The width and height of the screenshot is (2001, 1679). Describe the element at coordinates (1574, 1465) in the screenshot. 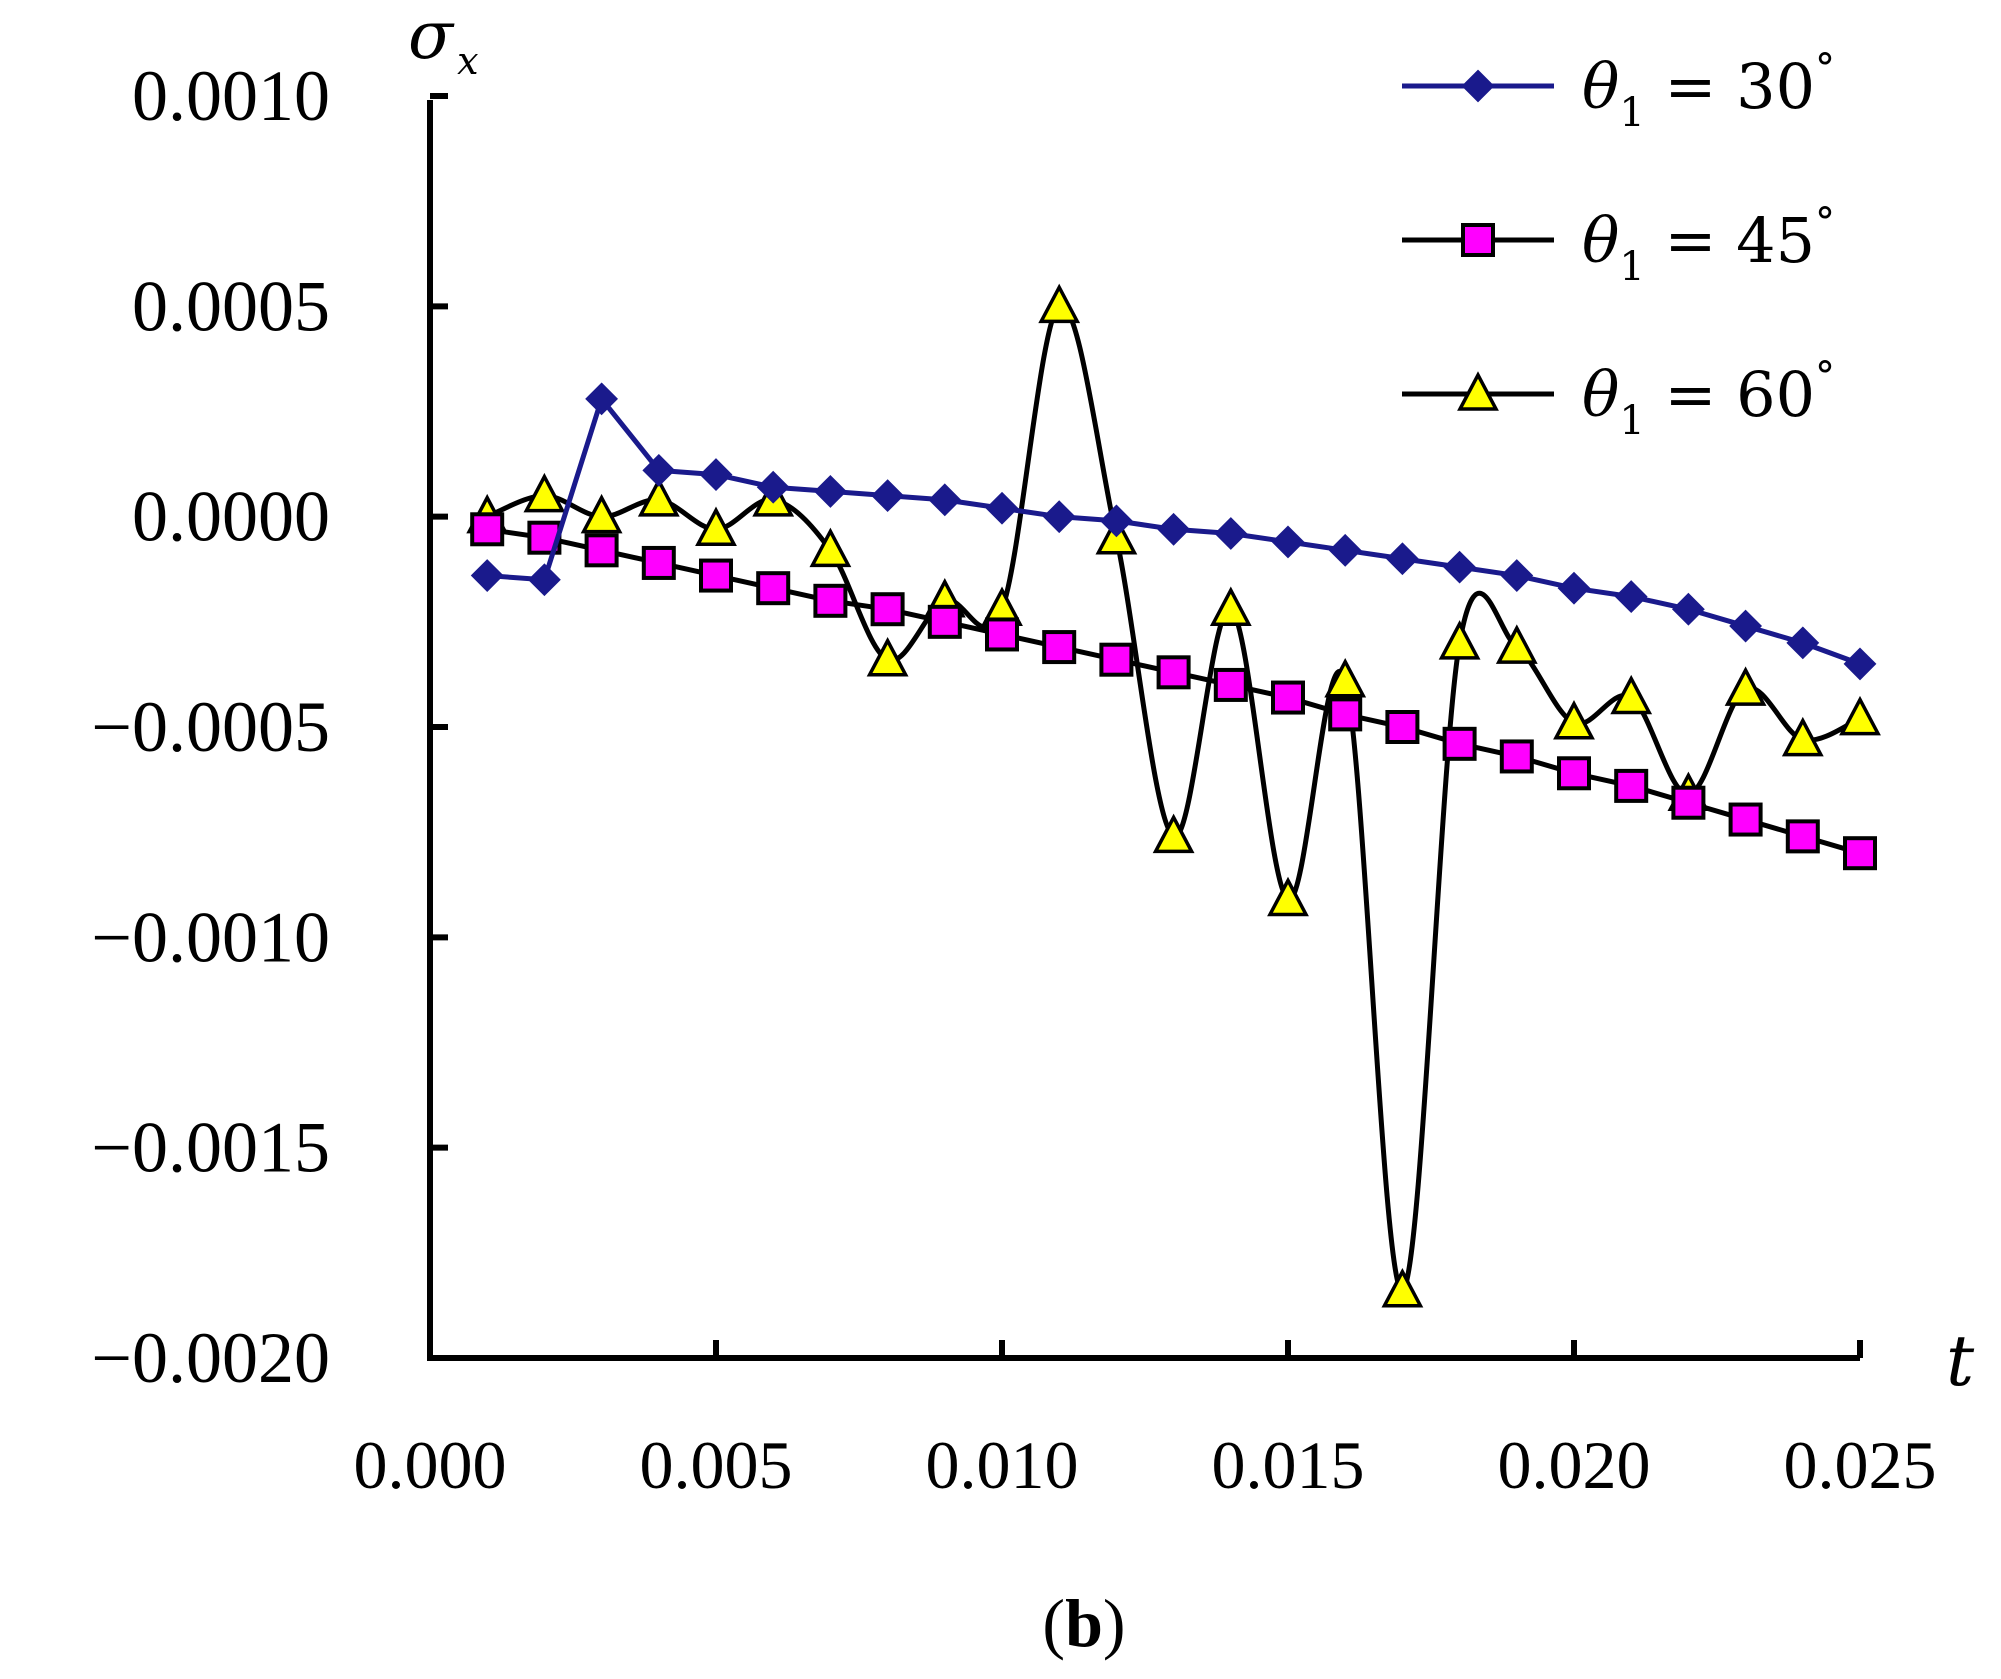

I see `x-tick-label: 0.020` at that location.